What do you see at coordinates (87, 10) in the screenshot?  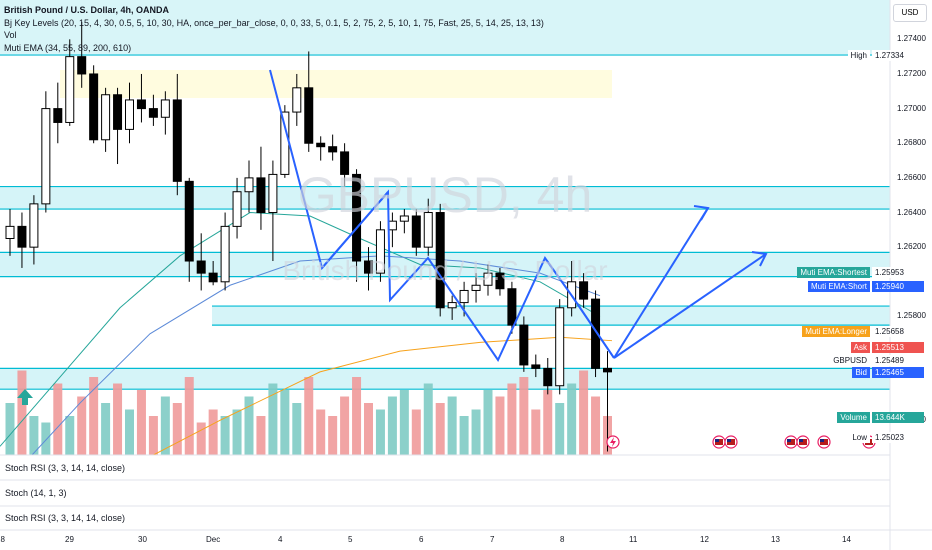 I see `symbol-title: British Pound / U.S. Dollar, 4h, OANDA` at bounding box center [87, 10].